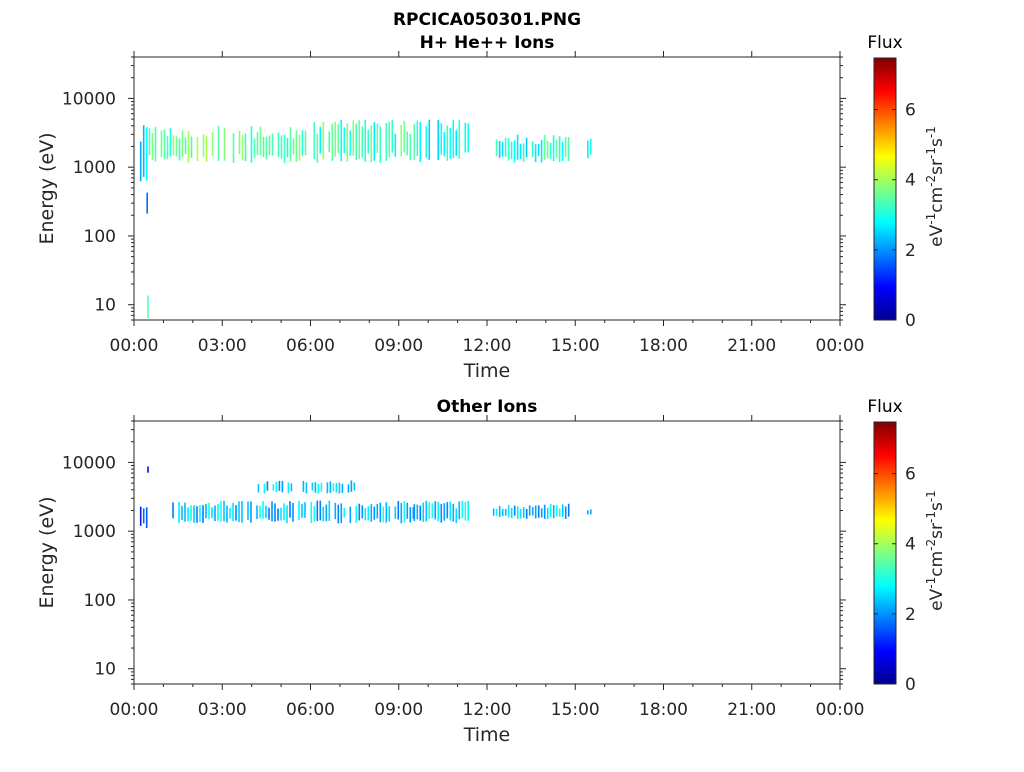 The height and width of the screenshot is (772, 1024). What do you see at coordinates (100, 601) in the screenshot?
I see `y-tick-label: 100` at bounding box center [100, 601].